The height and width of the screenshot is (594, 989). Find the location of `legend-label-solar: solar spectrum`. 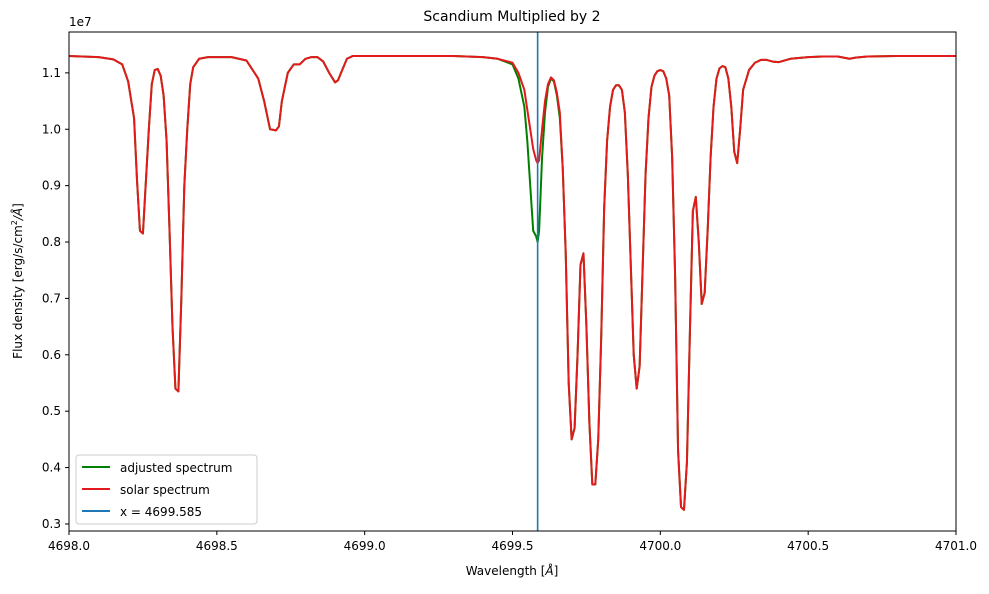

legend-label-solar: solar spectrum is located at coordinates (165, 490).